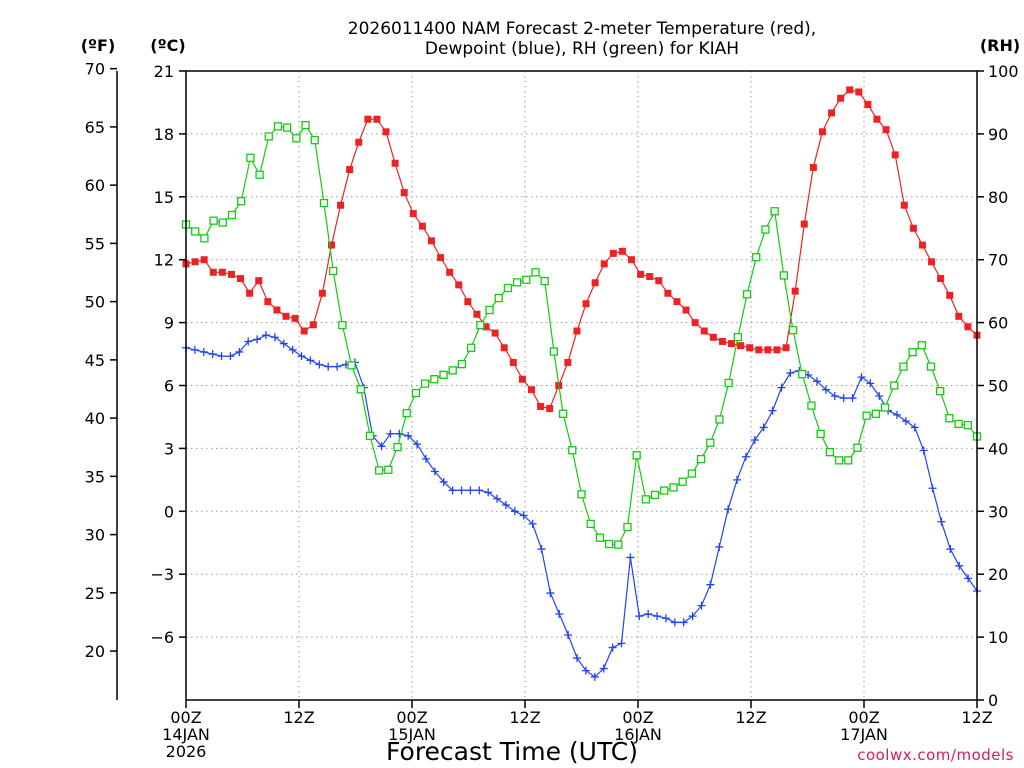  Describe the element at coordinates (169, 386) in the screenshot. I see `celsius-tick-label: 6` at that location.